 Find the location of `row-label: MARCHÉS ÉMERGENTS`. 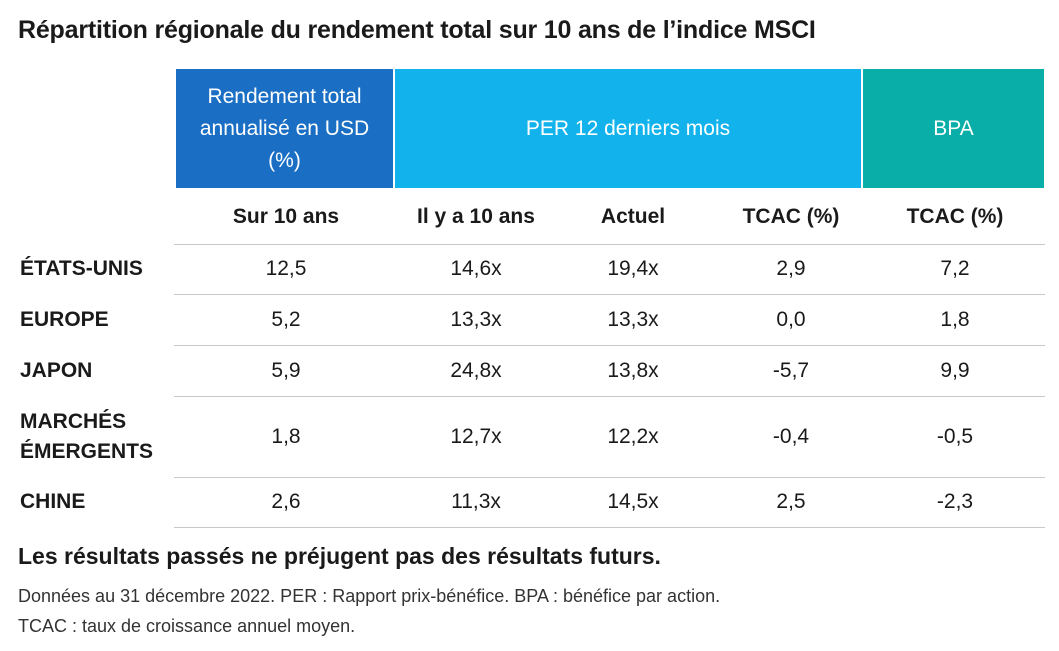

row-label: MARCHÉS ÉMERGENTS is located at coordinates (87, 436).